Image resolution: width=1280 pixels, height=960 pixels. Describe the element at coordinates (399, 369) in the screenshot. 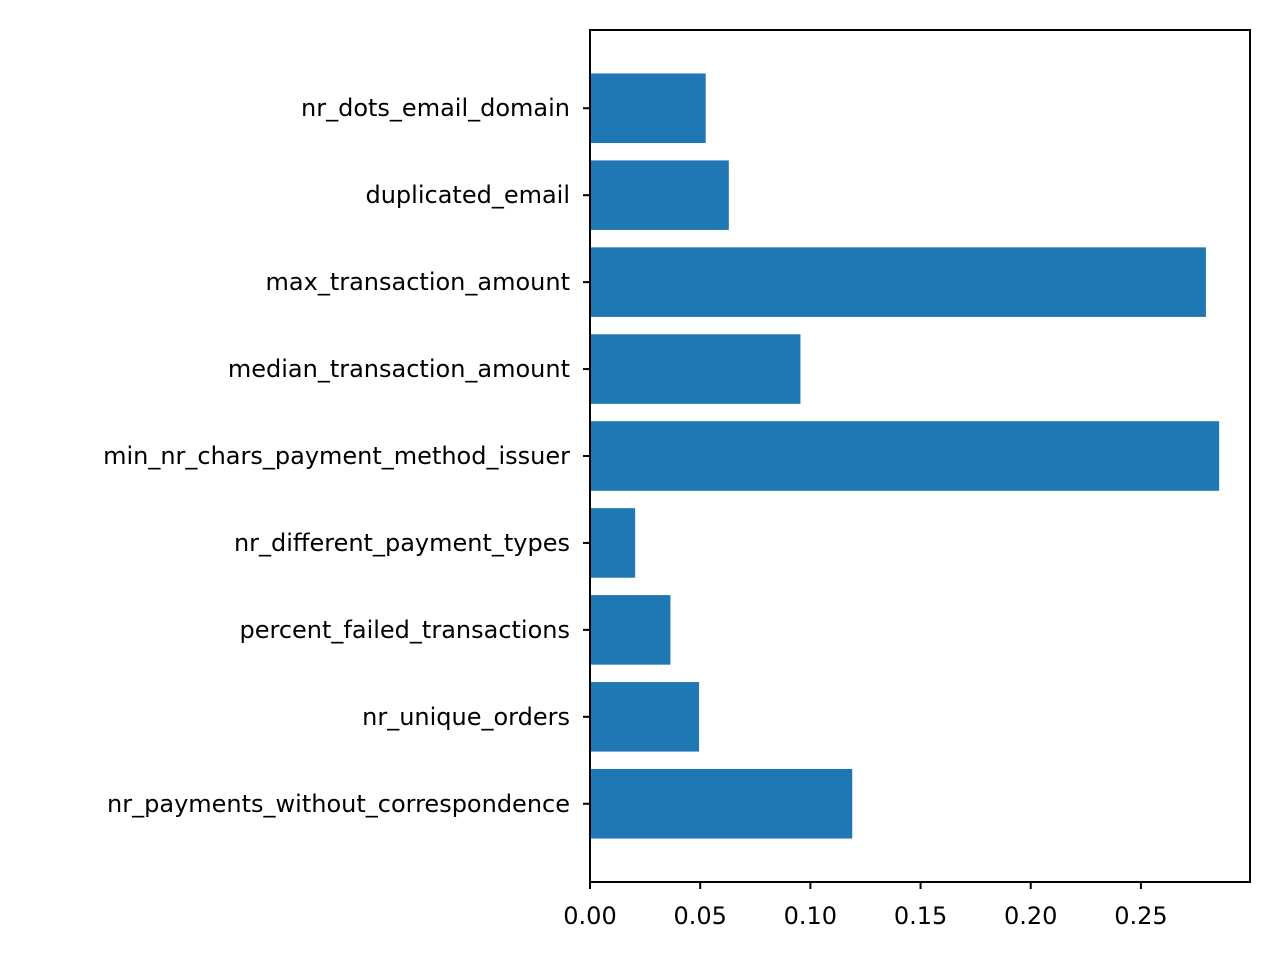

I see `y-tick-label: median_transaction_amount` at that location.